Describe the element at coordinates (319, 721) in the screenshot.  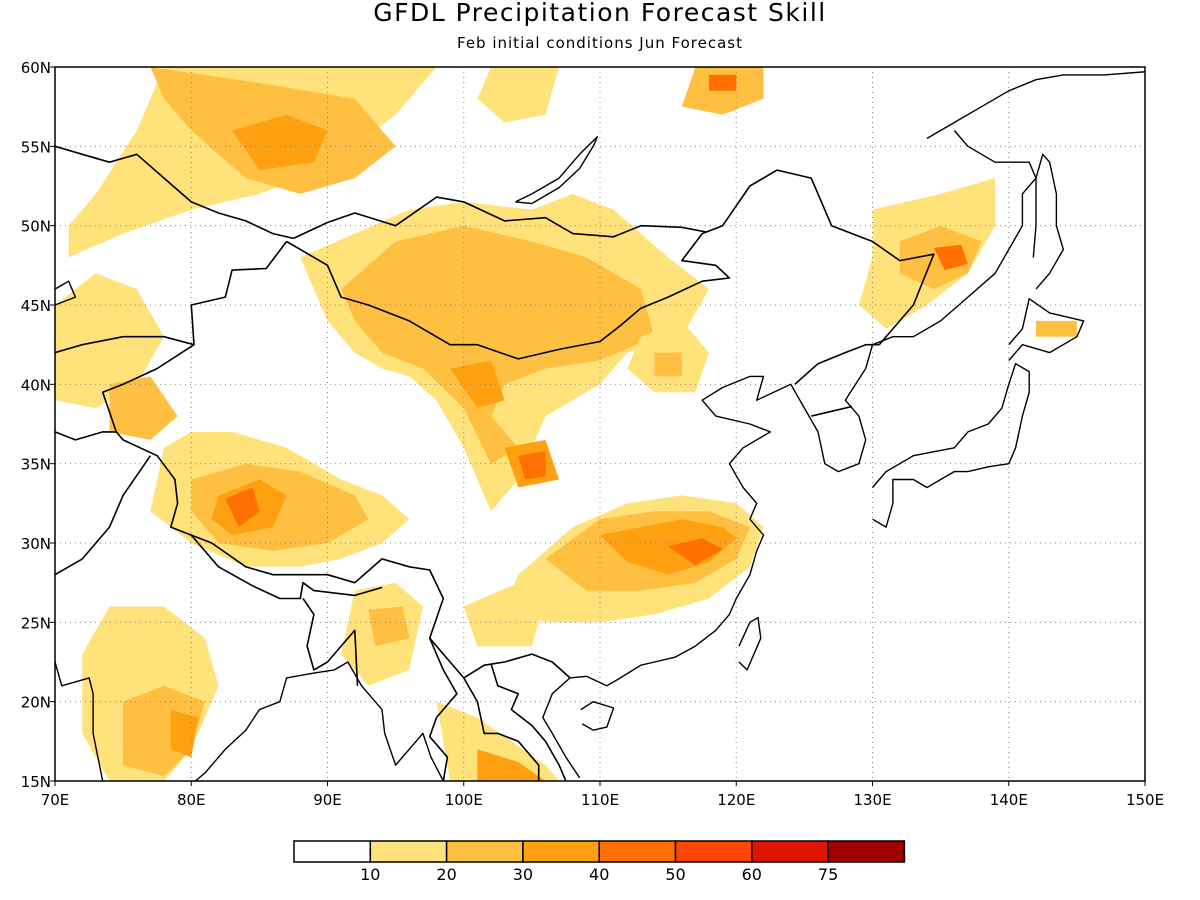
I see `coastline-bay-of-bengal` at that location.